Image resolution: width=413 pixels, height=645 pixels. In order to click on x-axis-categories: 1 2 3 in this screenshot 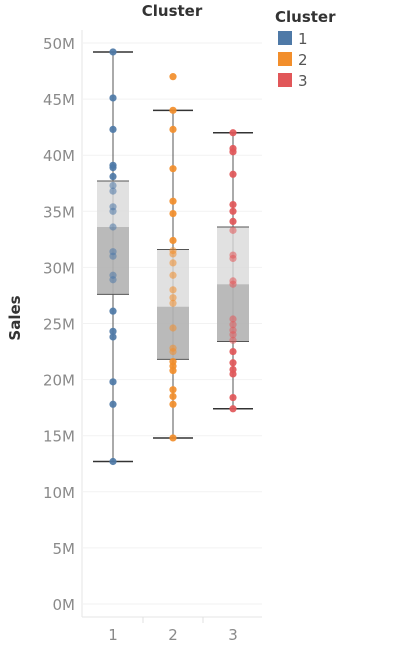, I will do `click(173, 635)`.